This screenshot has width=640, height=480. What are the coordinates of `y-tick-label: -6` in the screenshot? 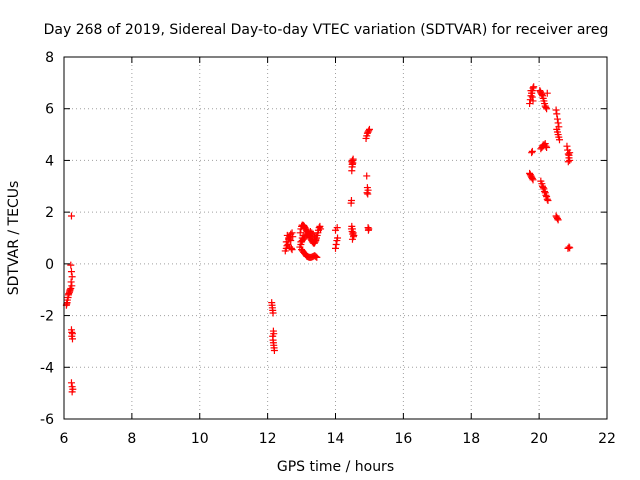 It's located at (47, 420).